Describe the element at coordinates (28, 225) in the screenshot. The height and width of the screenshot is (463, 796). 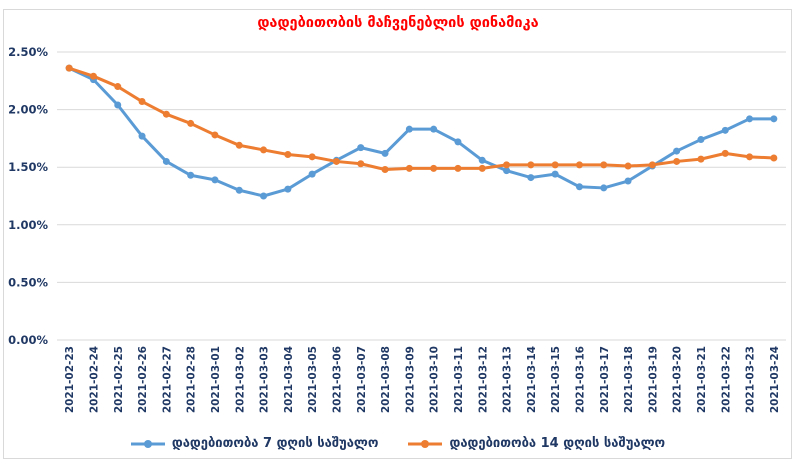
I see `y-axis-tick-label: 1.00%` at that location.